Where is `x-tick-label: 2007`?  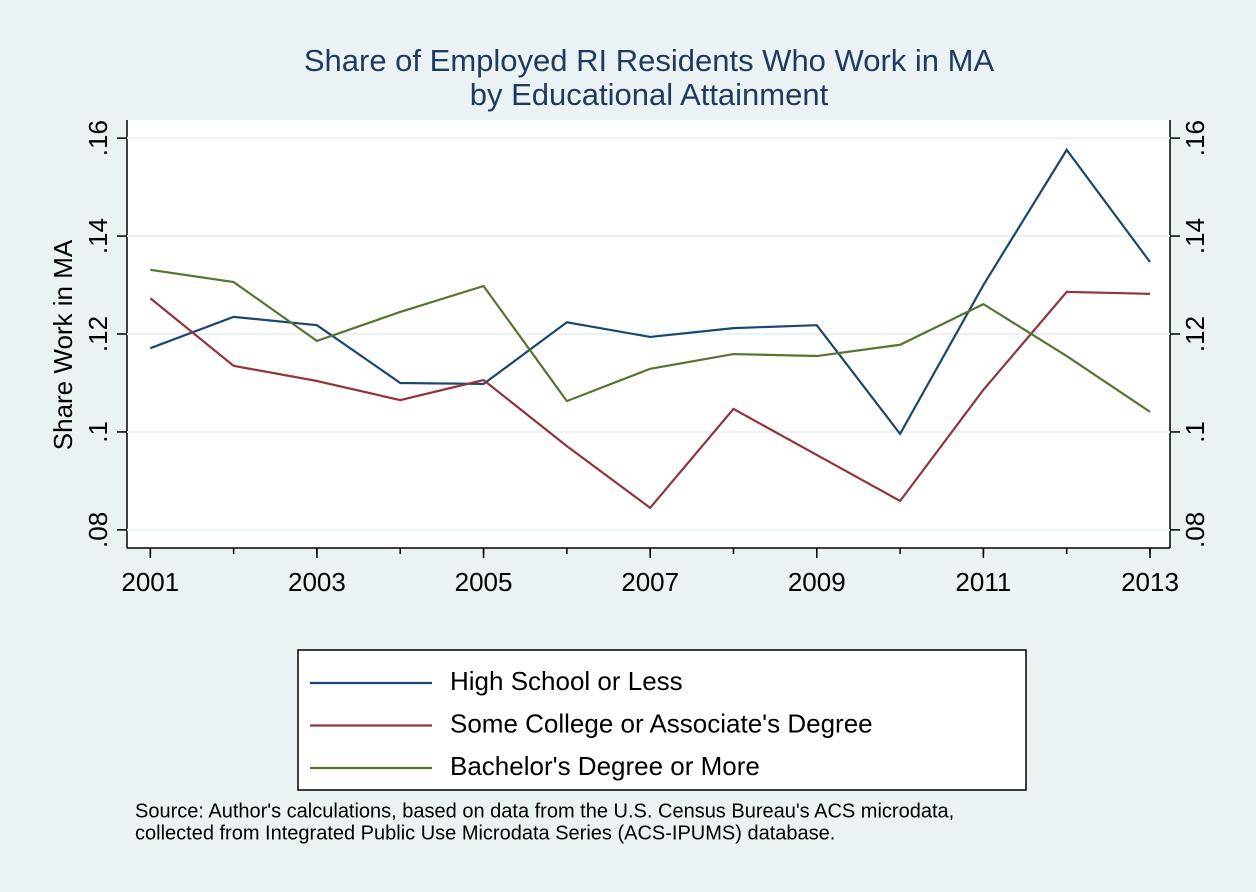
x-tick-label: 2007 is located at coordinates (650, 582).